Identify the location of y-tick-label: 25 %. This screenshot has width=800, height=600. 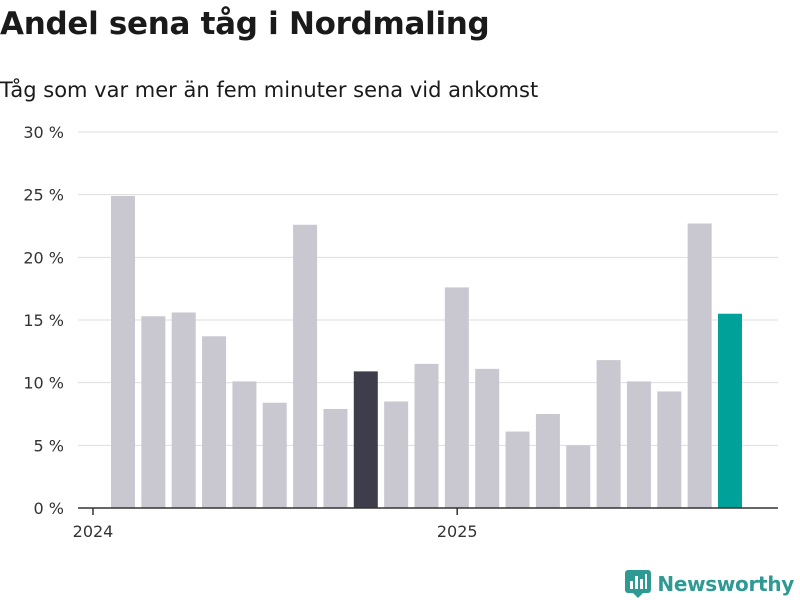
(43, 195).